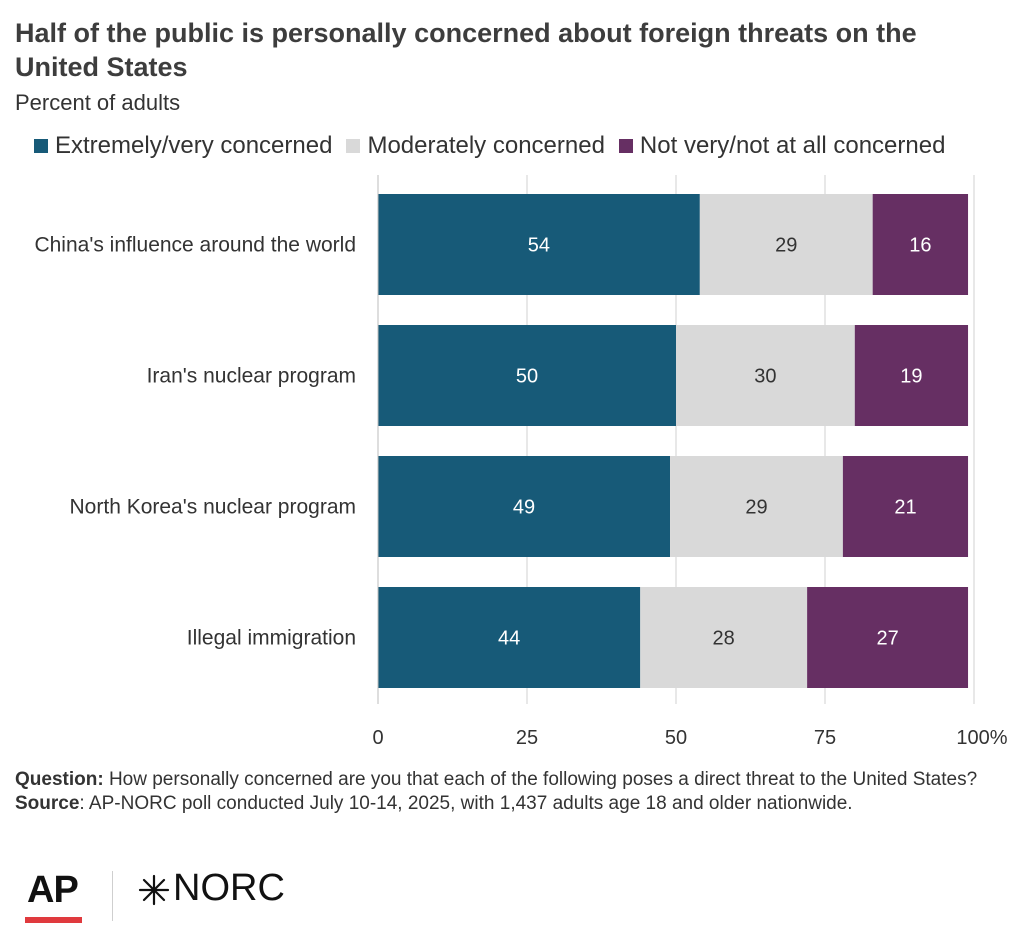  What do you see at coordinates (229, 888) in the screenshot?
I see `norc-logo: NORC` at bounding box center [229, 888].